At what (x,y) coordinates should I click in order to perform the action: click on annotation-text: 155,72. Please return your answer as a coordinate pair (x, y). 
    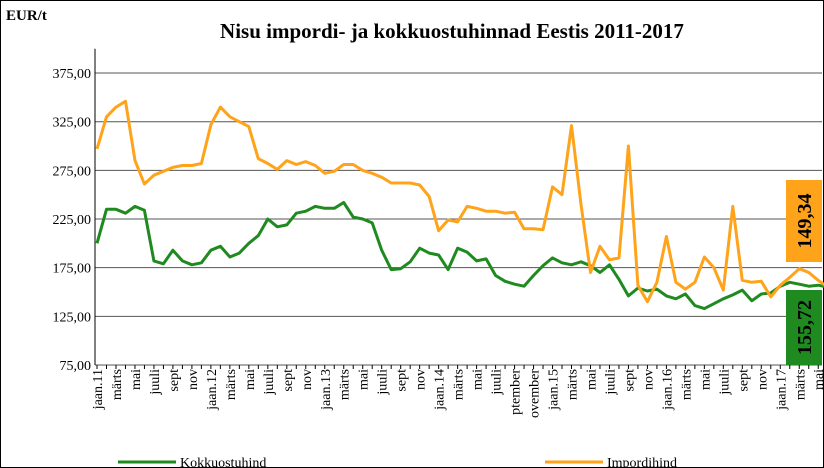
    Looking at the image, I should click on (805, 327).